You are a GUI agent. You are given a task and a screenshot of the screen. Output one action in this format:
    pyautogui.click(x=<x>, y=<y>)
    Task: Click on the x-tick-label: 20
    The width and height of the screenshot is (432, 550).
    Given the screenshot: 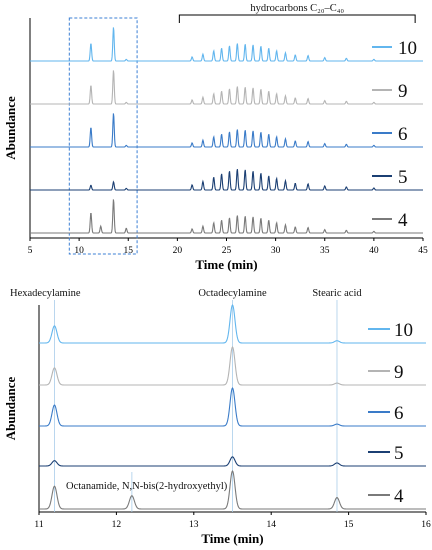 What is the action you would take?
    pyautogui.click(x=178, y=251)
    